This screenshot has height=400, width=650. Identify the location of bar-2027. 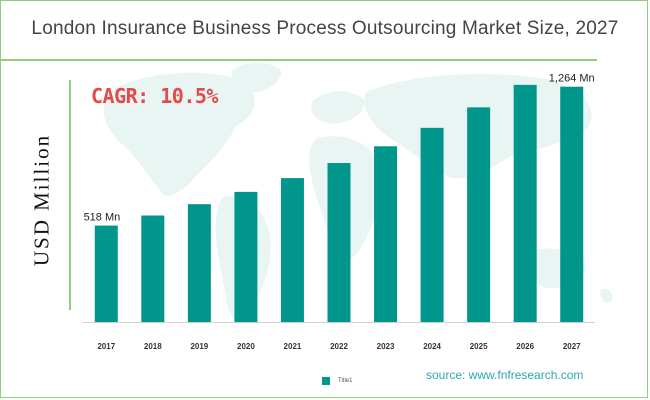
(572, 204).